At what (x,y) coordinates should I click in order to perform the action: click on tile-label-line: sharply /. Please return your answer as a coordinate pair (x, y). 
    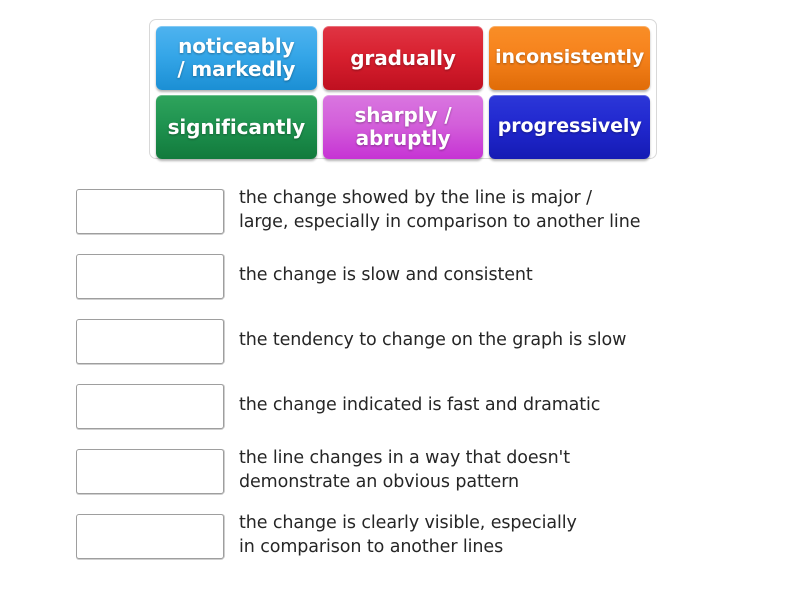
    Looking at the image, I should click on (403, 115).